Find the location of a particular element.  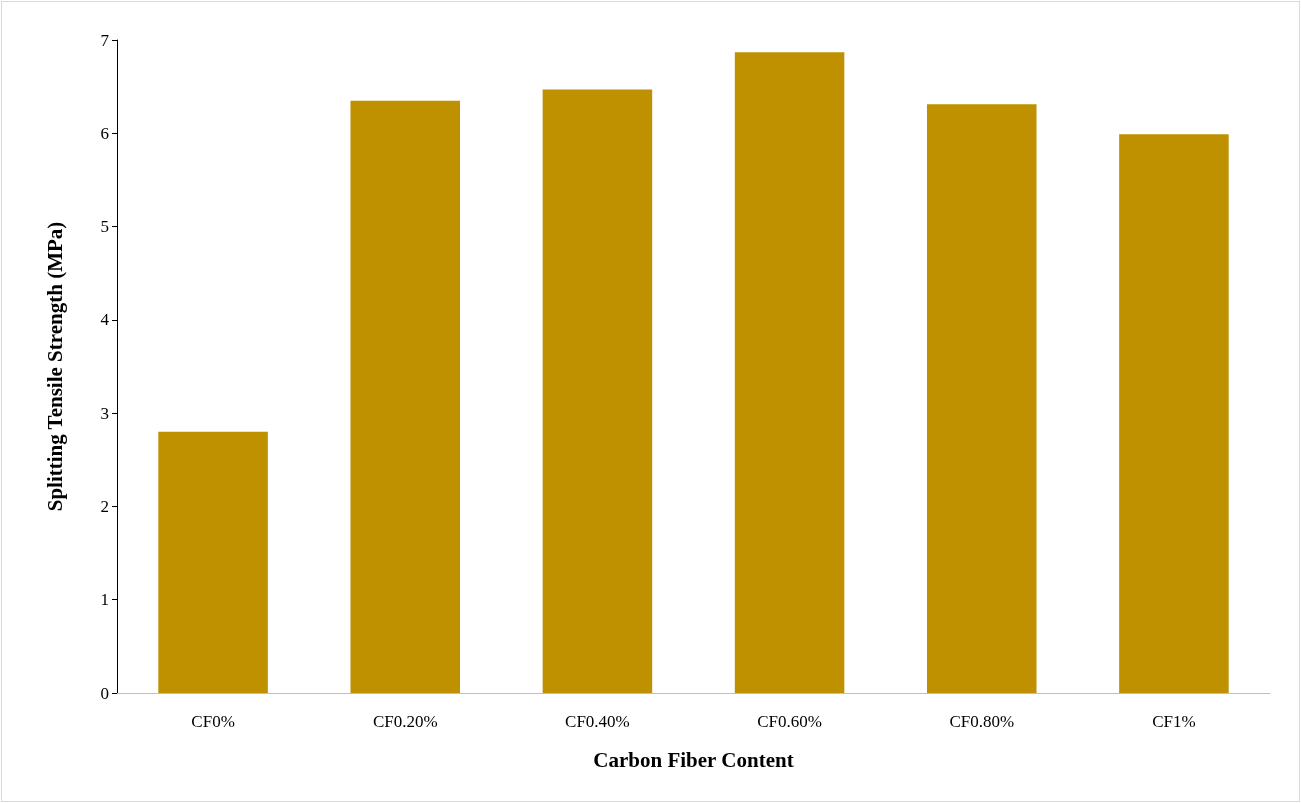

y-tick-label: 0 is located at coordinates (104, 693).